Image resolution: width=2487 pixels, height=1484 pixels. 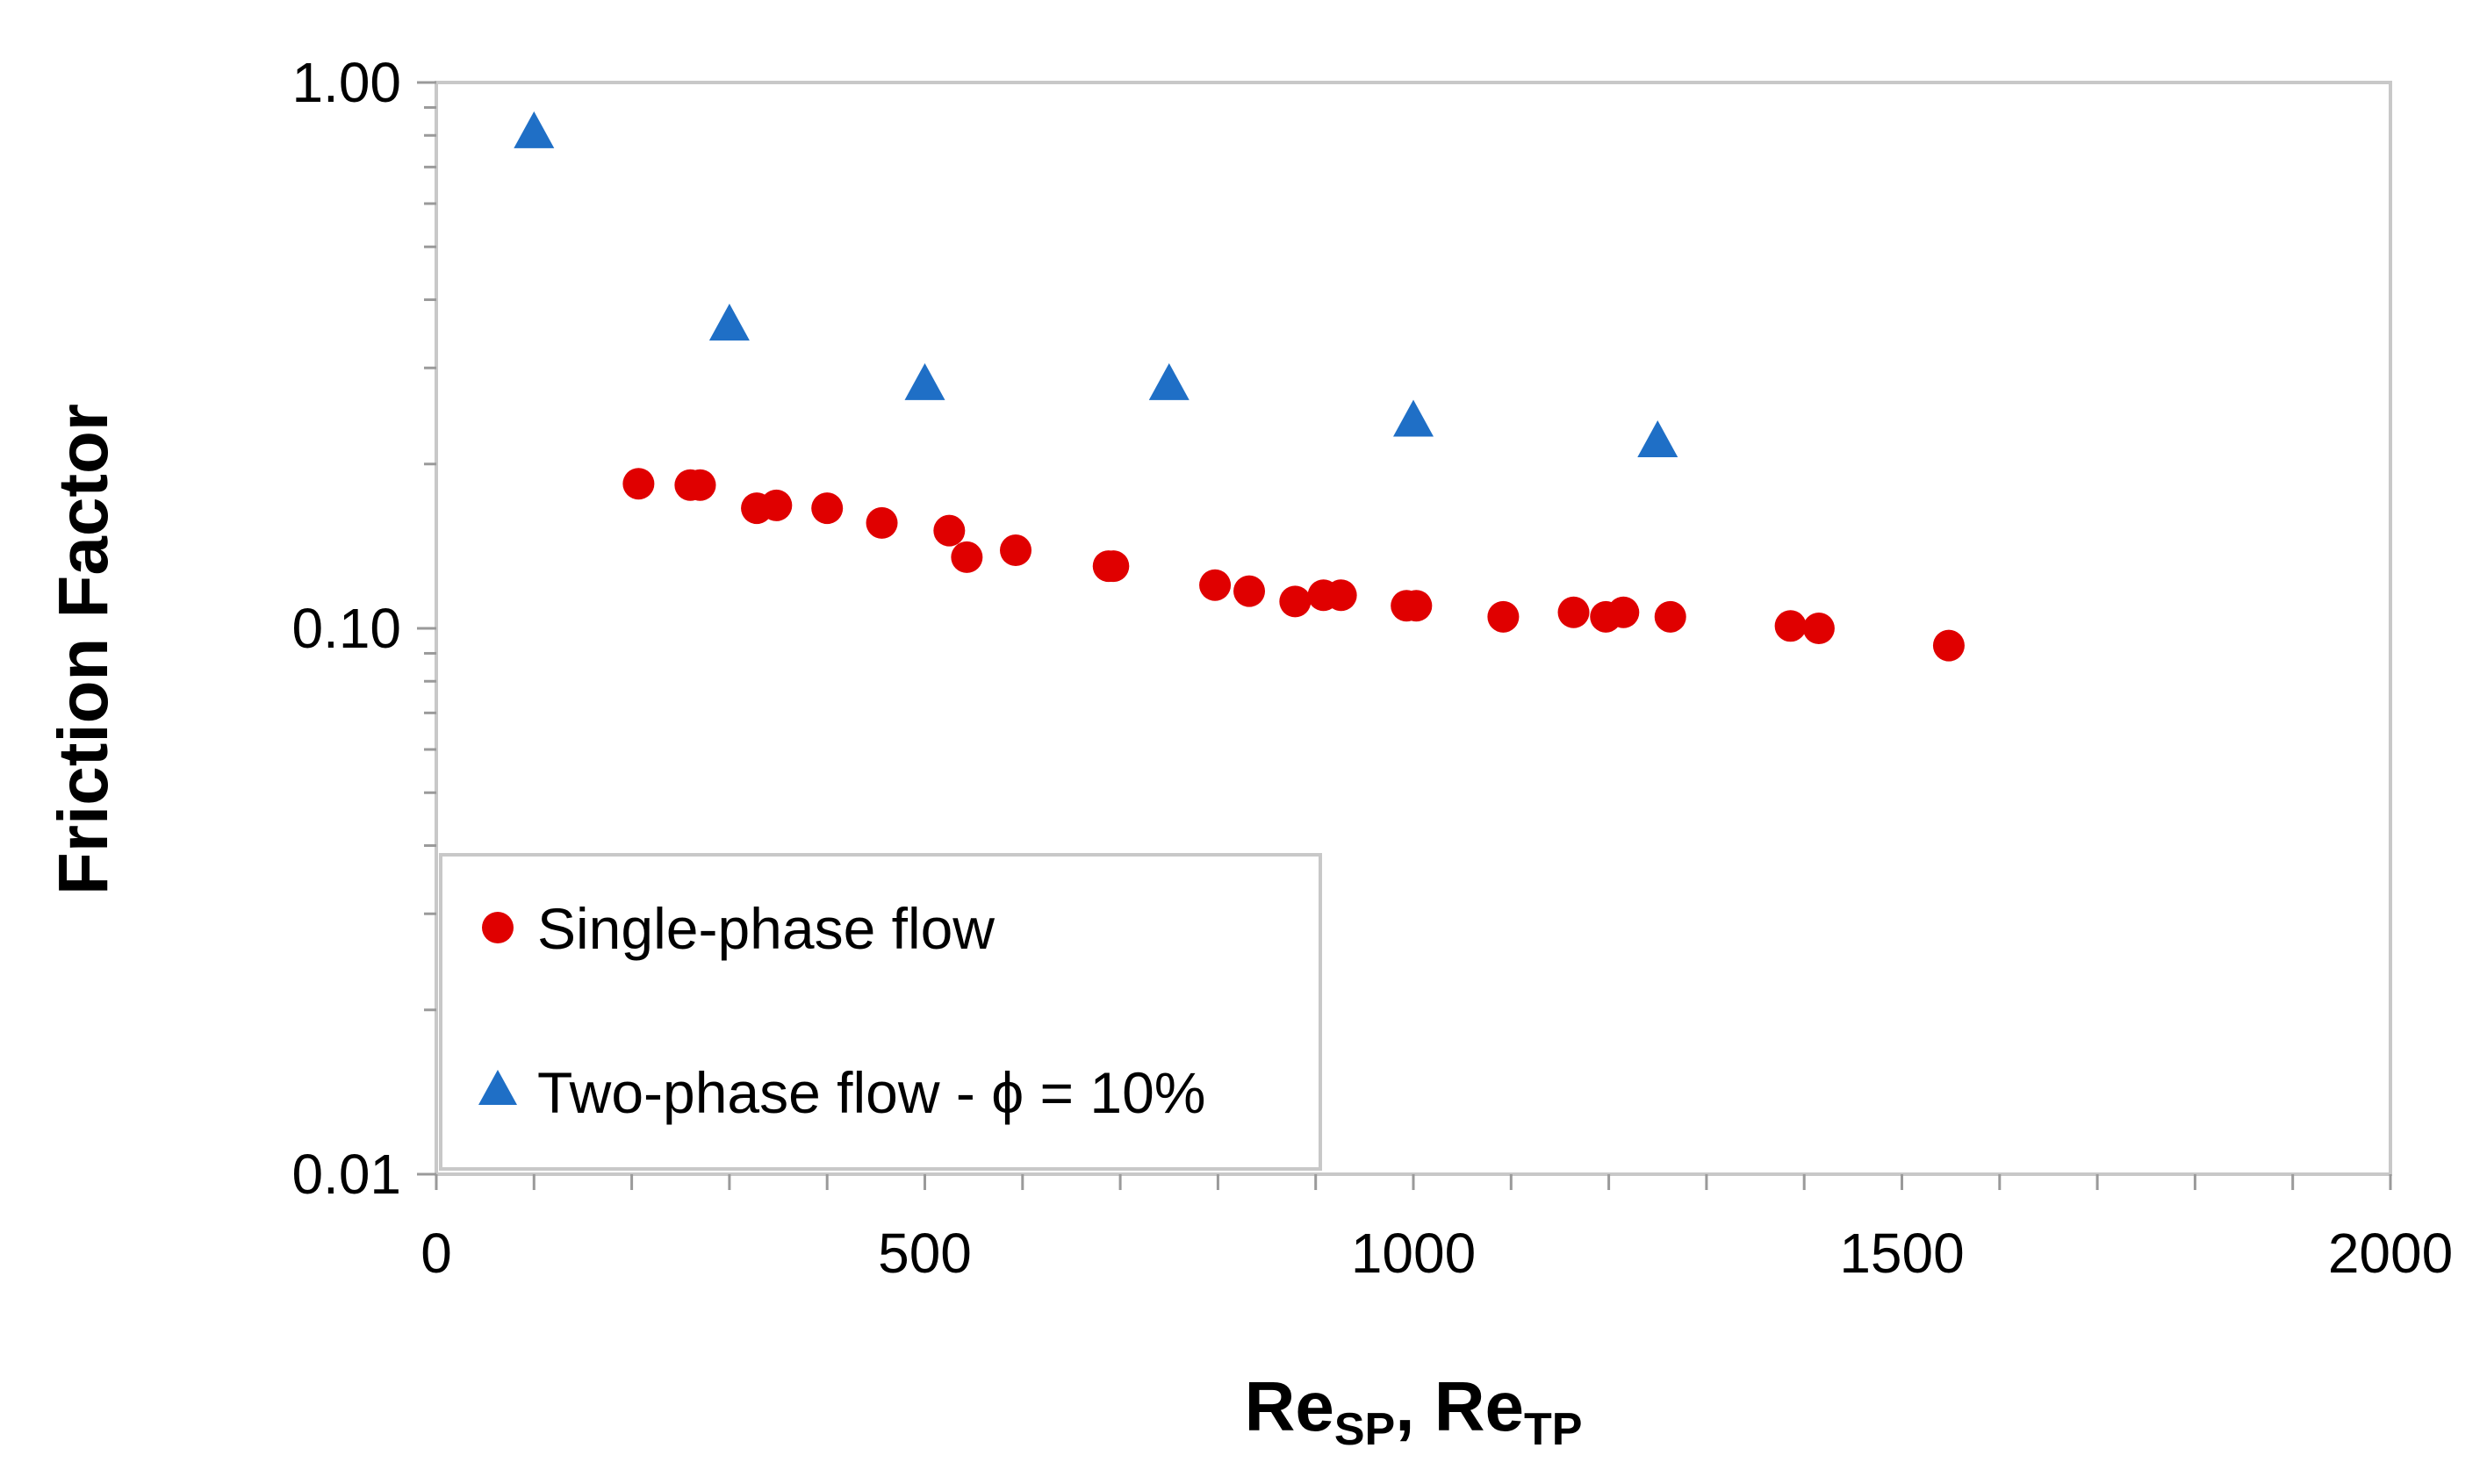 I want to click on y-tick-label: 0.10, so click(x=346, y=628).